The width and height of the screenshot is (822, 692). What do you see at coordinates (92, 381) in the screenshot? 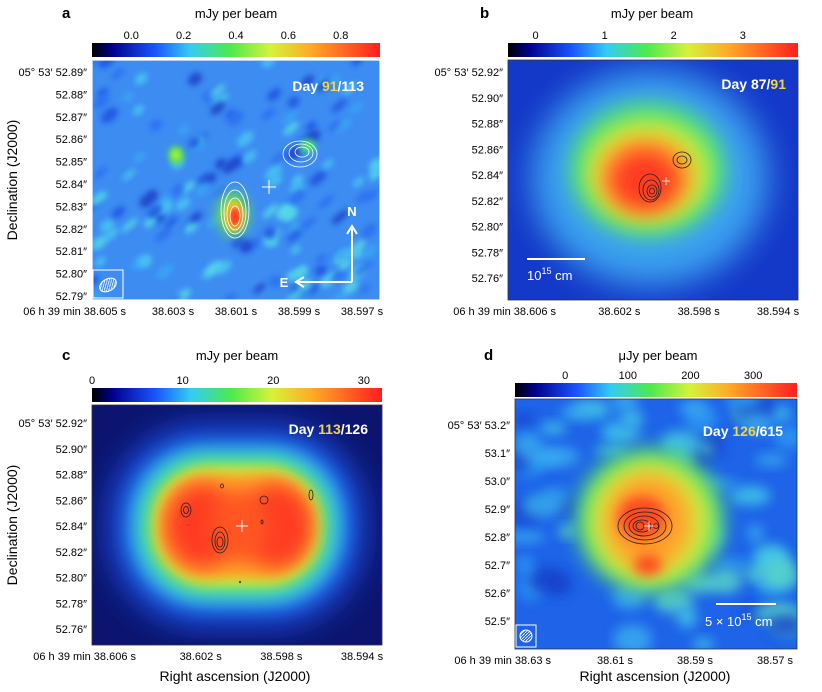
I see `colorbar-tick-c-0: 0` at bounding box center [92, 381].